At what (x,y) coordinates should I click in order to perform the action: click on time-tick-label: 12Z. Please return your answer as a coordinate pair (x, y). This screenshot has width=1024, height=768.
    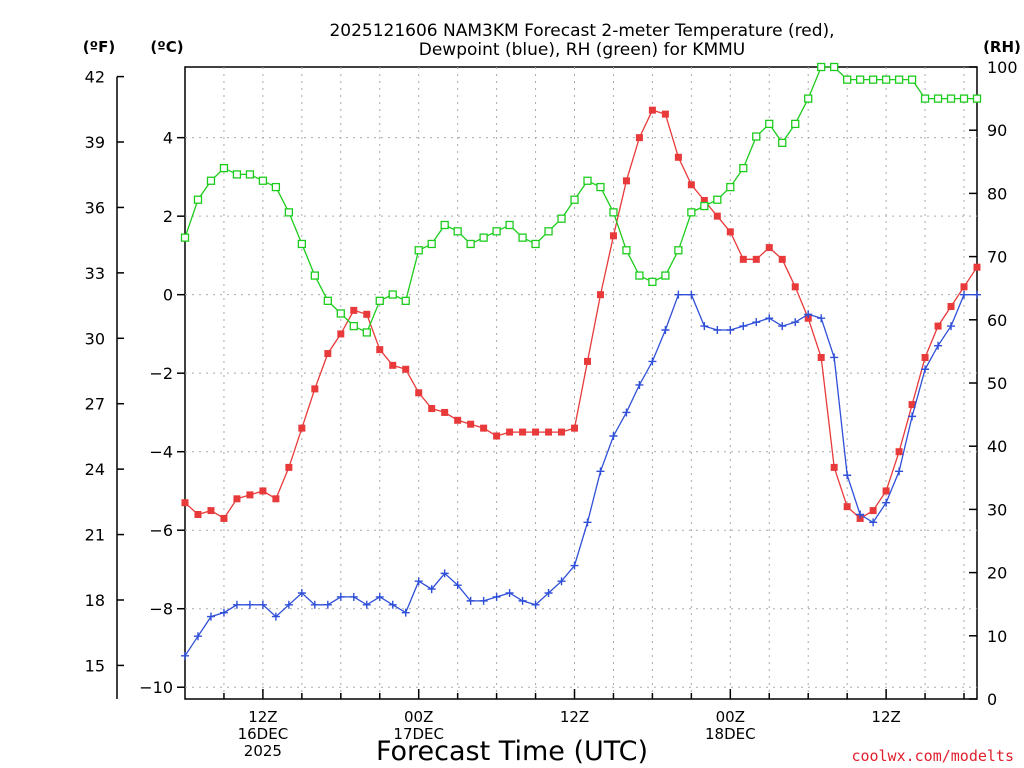
    Looking at the image, I should click on (885, 717).